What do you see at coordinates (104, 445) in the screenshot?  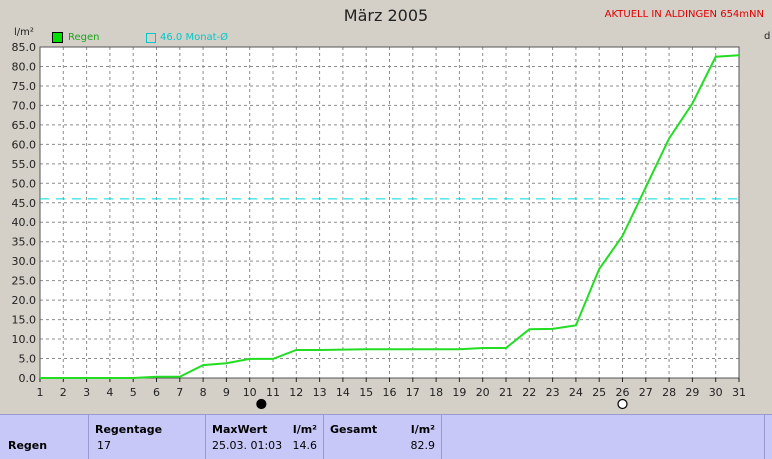 I see `regentage-value: 17` at bounding box center [104, 445].